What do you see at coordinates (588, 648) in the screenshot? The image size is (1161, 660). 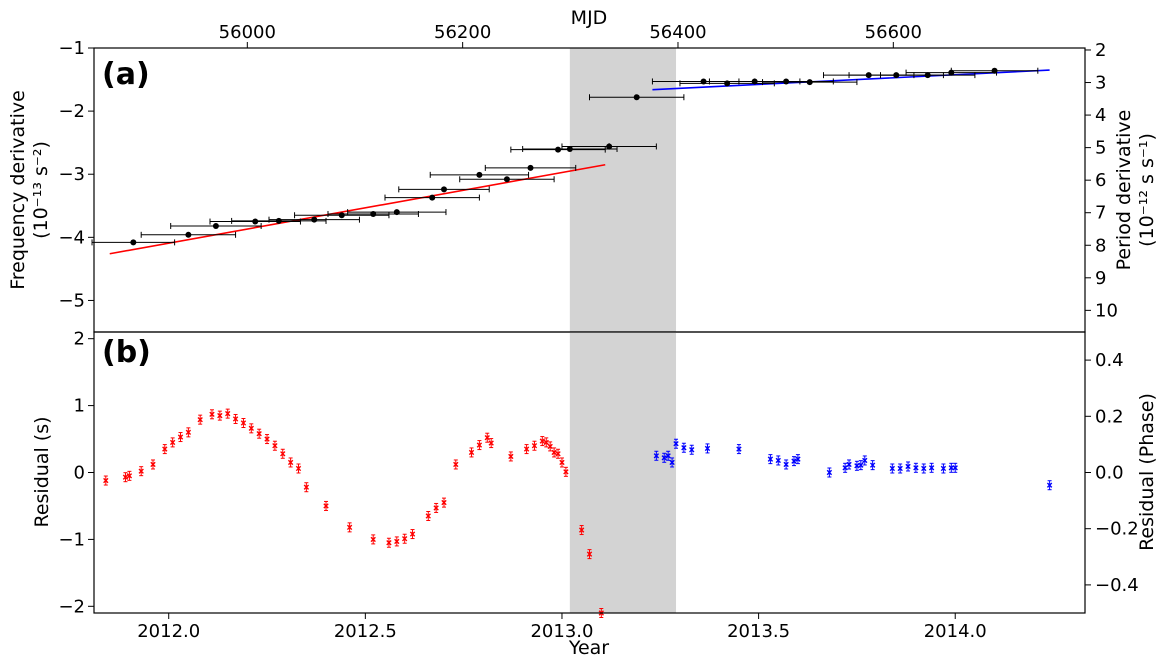 I see `year-axis-label: Year` at bounding box center [588, 648].